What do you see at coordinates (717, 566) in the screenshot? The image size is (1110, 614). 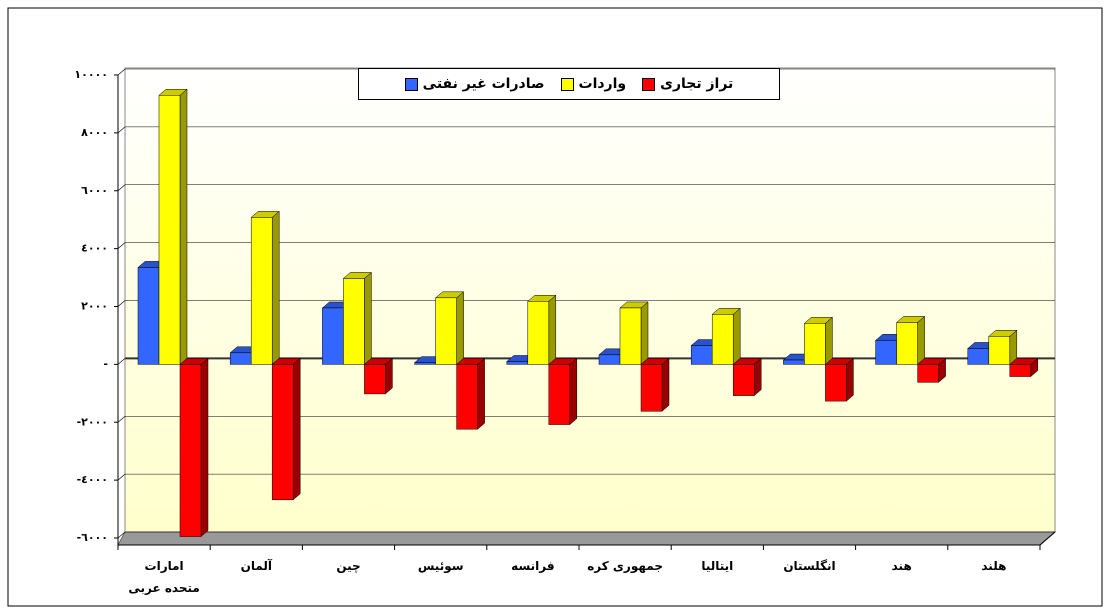 I see `x-tick-label: ایتالیا` at bounding box center [717, 566].